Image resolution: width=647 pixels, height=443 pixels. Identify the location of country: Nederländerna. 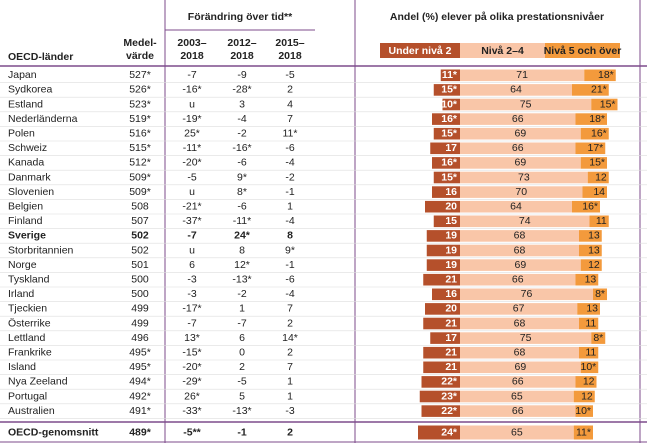
(43, 119).